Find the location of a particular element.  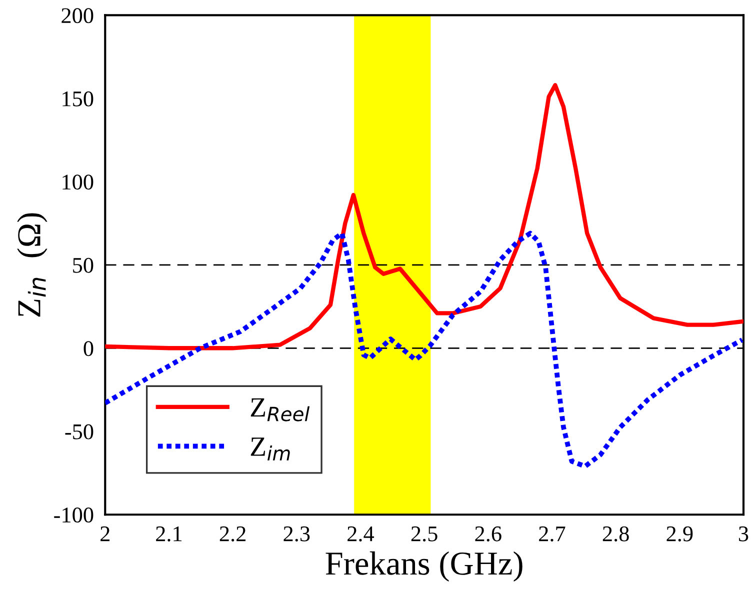

x-tick-label: 2.6 is located at coordinates (488, 534).